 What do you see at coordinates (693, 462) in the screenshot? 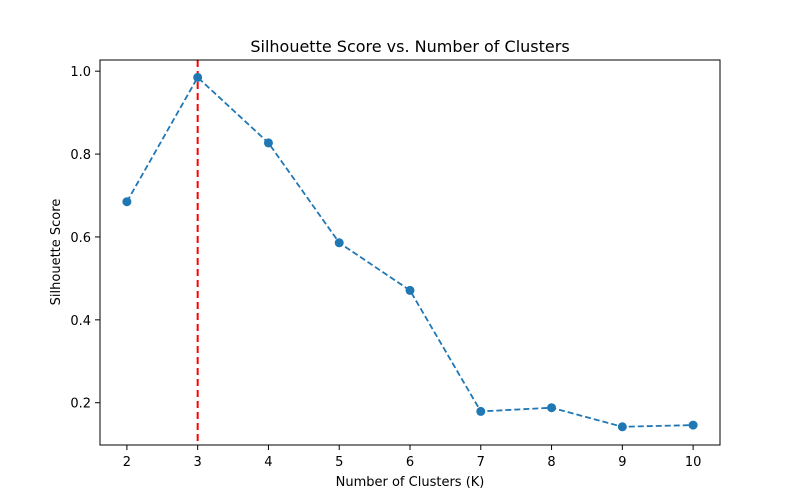
I see `x-tick-label: 10` at bounding box center [693, 462].